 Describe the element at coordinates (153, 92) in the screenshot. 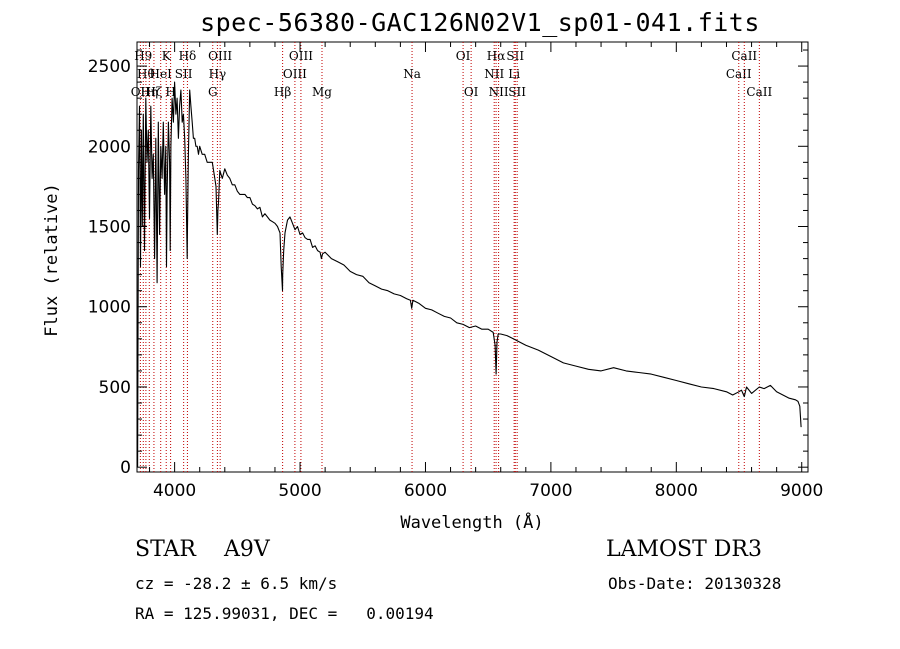

I see `spectral-line-label: Hζ` at that location.